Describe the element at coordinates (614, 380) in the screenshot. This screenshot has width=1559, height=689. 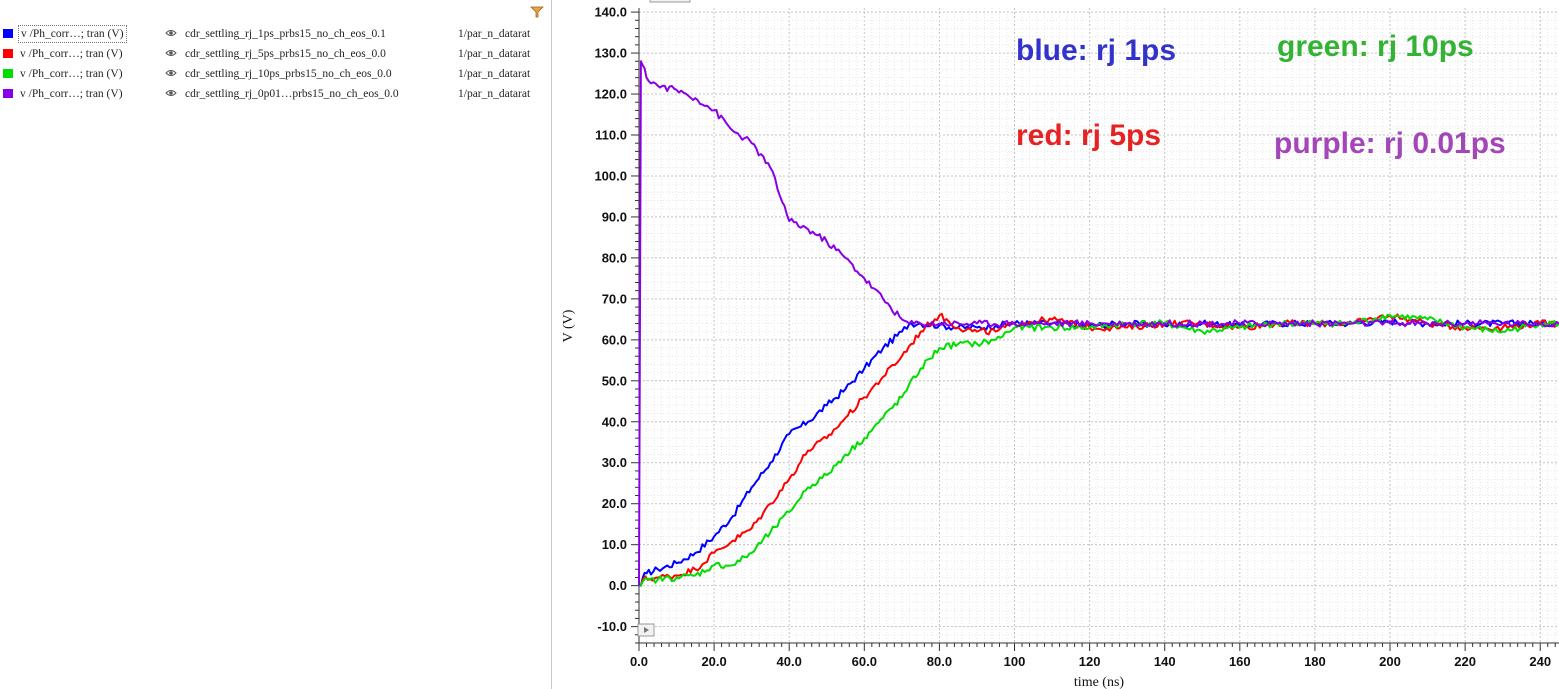
I see `y-tick-label: 50.0` at that location.